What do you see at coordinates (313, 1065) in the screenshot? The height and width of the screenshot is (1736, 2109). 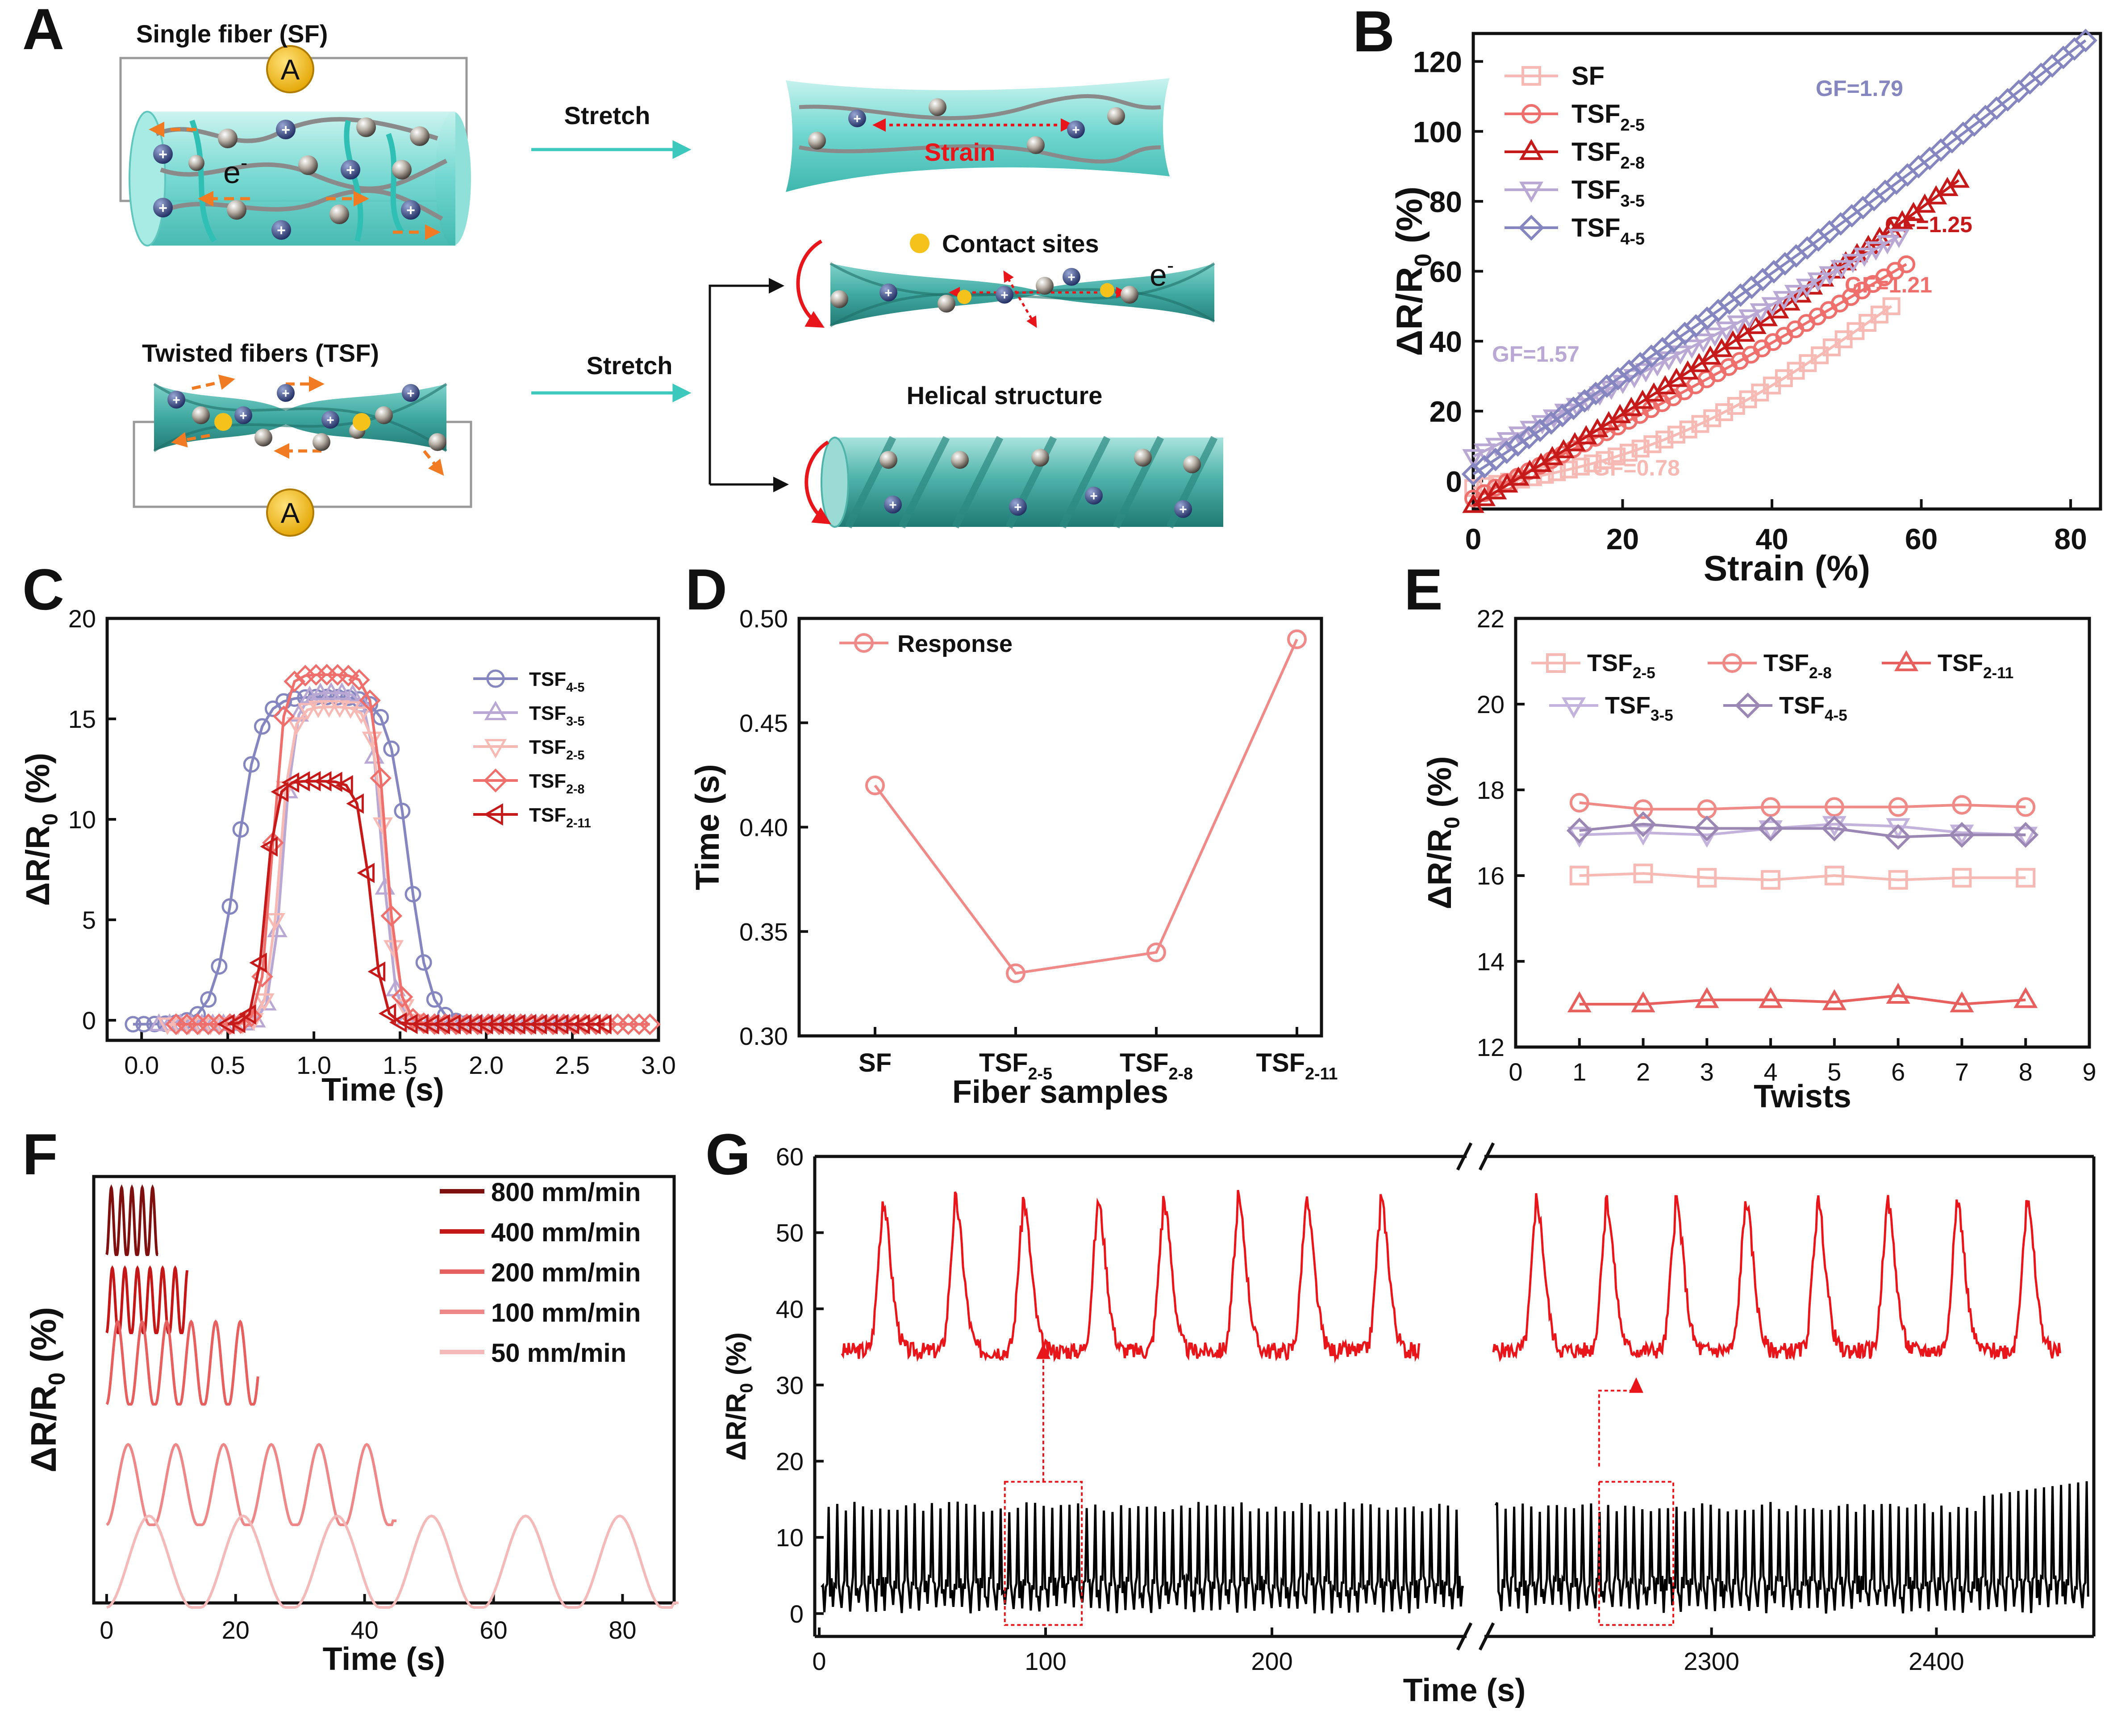 I see `x-tick-label: 1.0` at bounding box center [313, 1065].